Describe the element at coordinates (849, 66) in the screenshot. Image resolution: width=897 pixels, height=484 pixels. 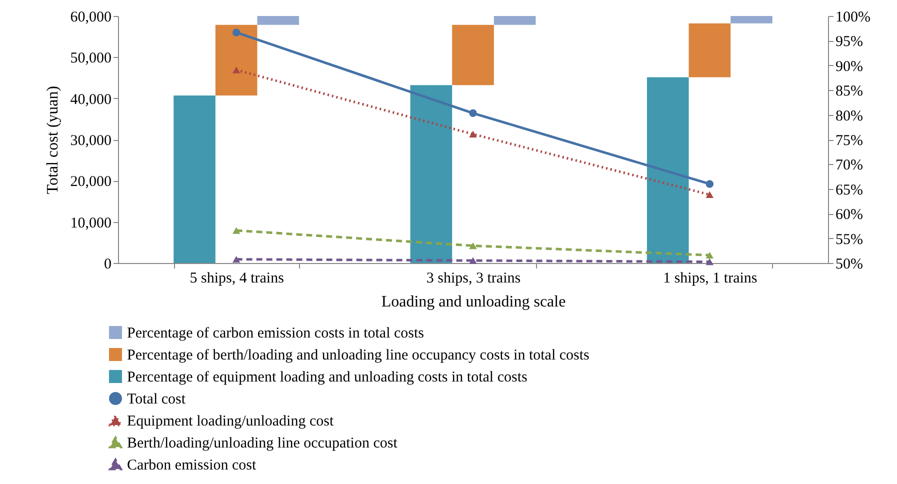
I see `y2-tick-label: 90%` at that location.